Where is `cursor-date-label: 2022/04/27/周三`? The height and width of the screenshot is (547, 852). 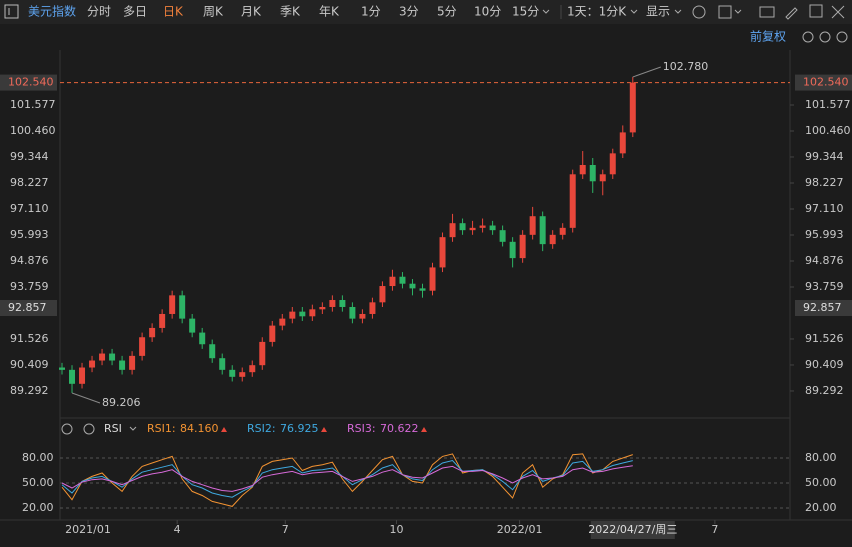 cursor-date-label: 2022/04/27/周三 is located at coordinates (632, 529).